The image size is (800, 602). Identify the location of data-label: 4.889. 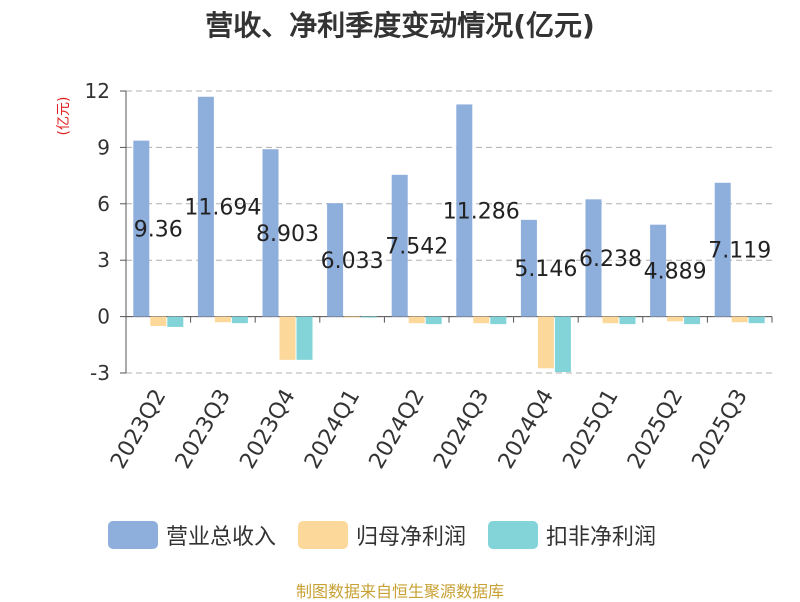
(675, 272).